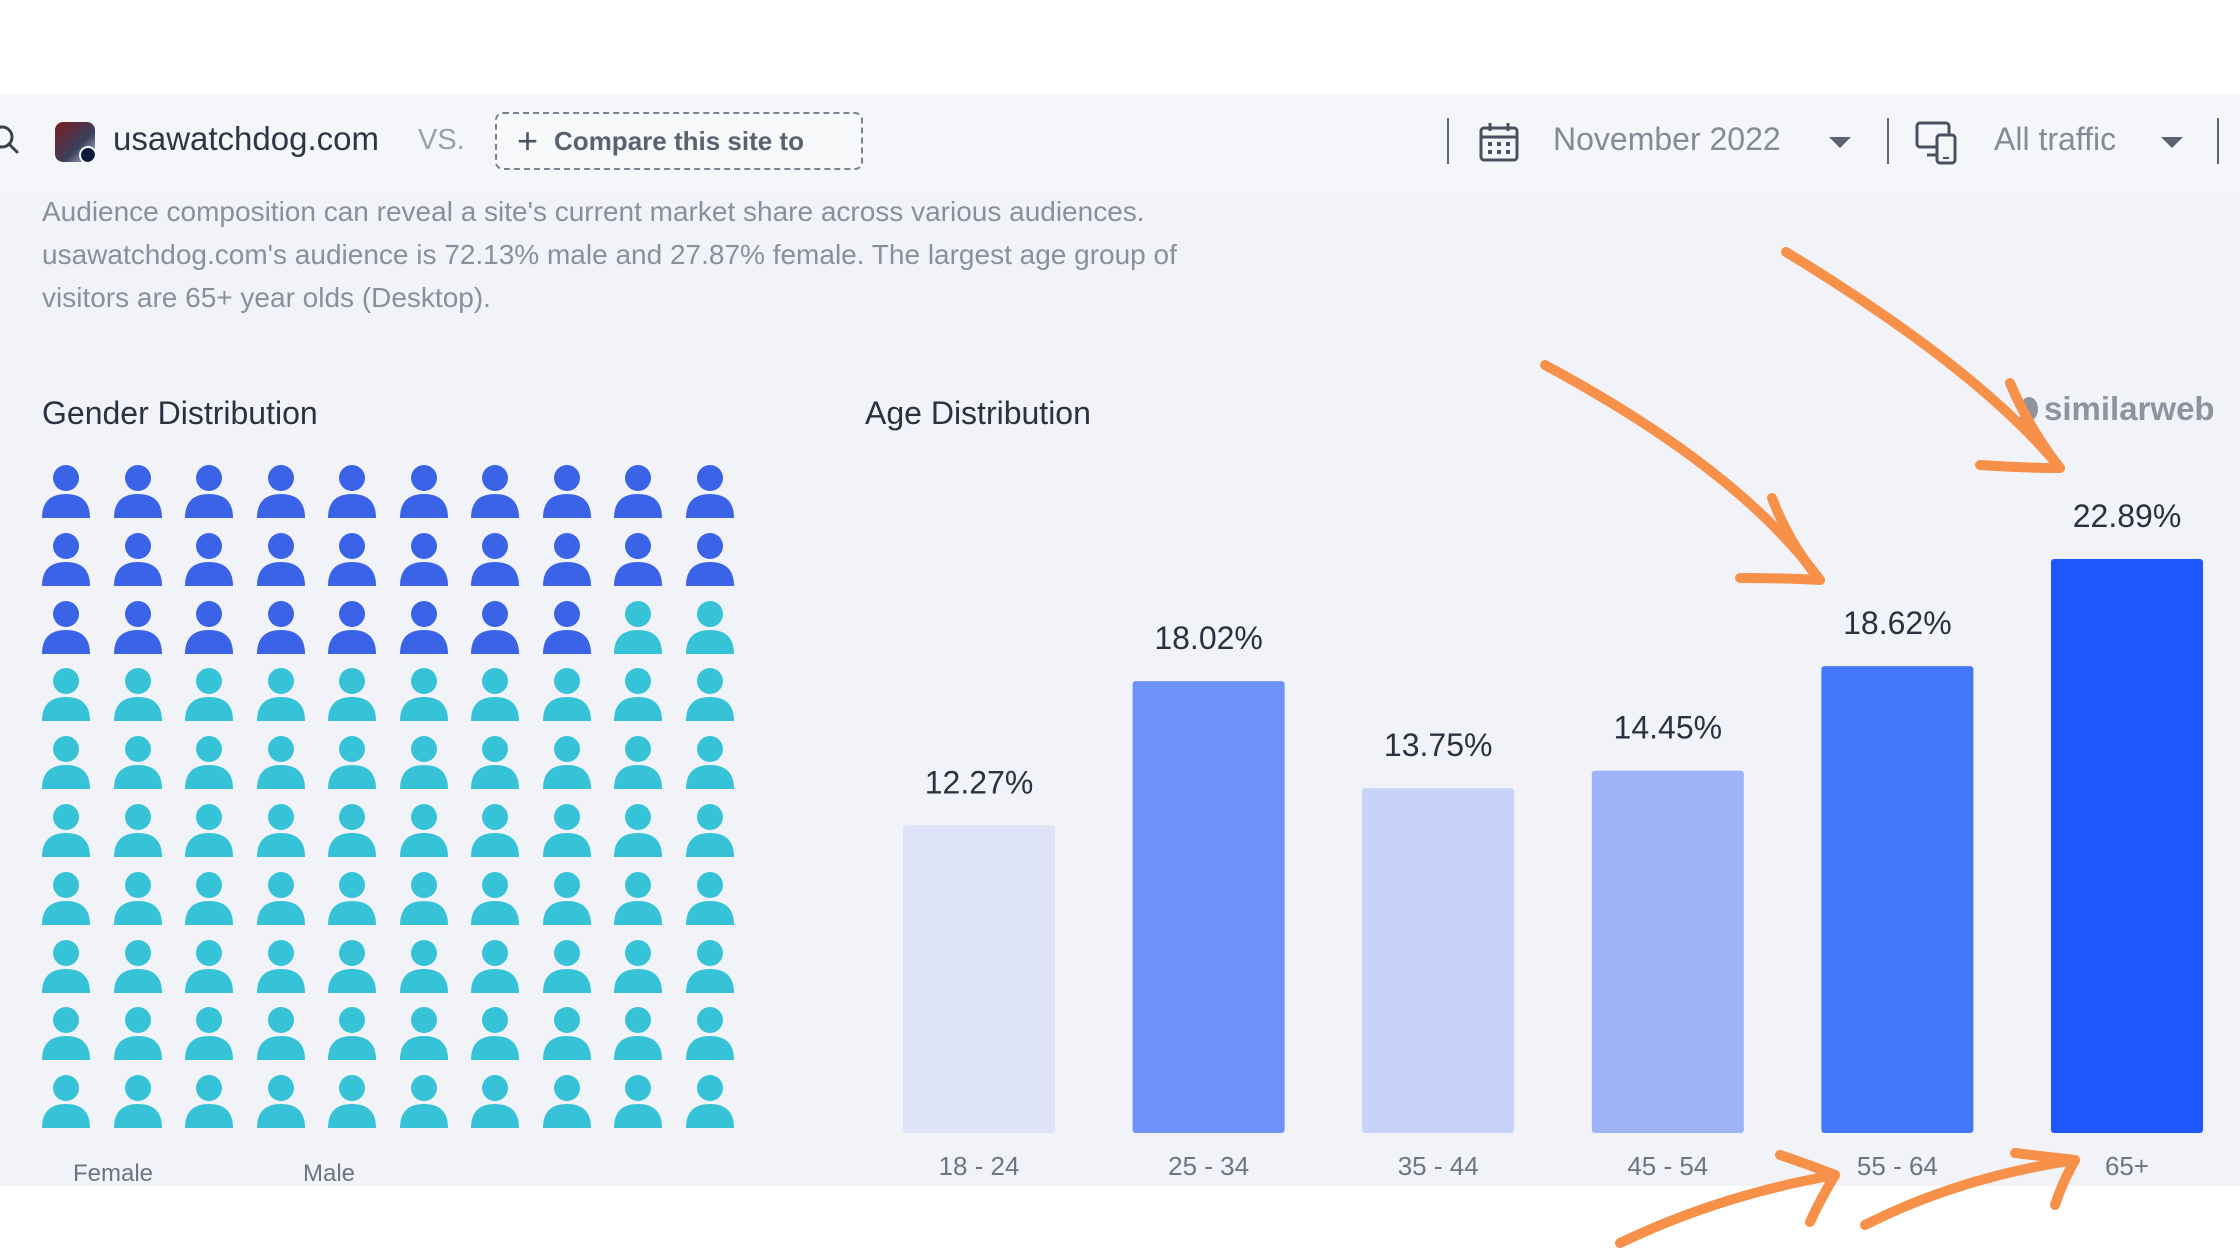 The image size is (2240, 1260). Describe the element at coordinates (528, 140) in the screenshot. I see `plus-icon: +` at that location.